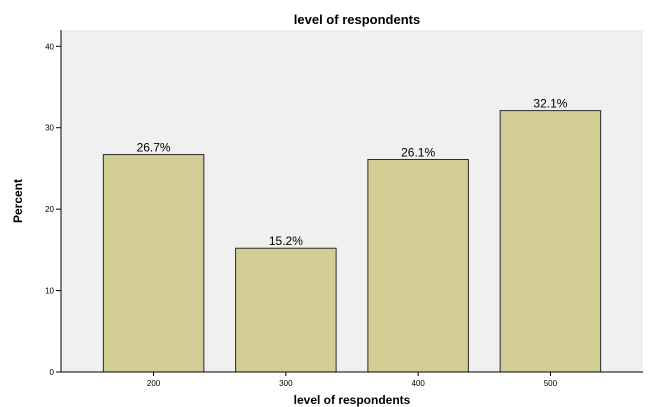 This screenshot has width=648, height=407. What do you see at coordinates (49, 128) in the screenshot?
I see `y-tick-label-30: 30` at bounding box center [49, 128].